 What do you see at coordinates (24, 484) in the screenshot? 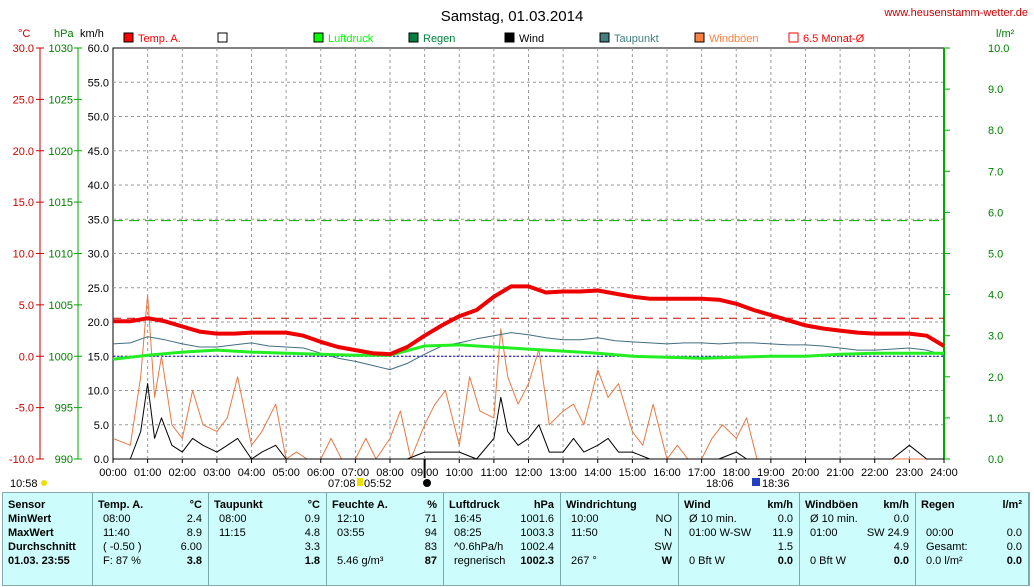
I see `time-mark-left: 10:58` at bounding box center [24, 484].